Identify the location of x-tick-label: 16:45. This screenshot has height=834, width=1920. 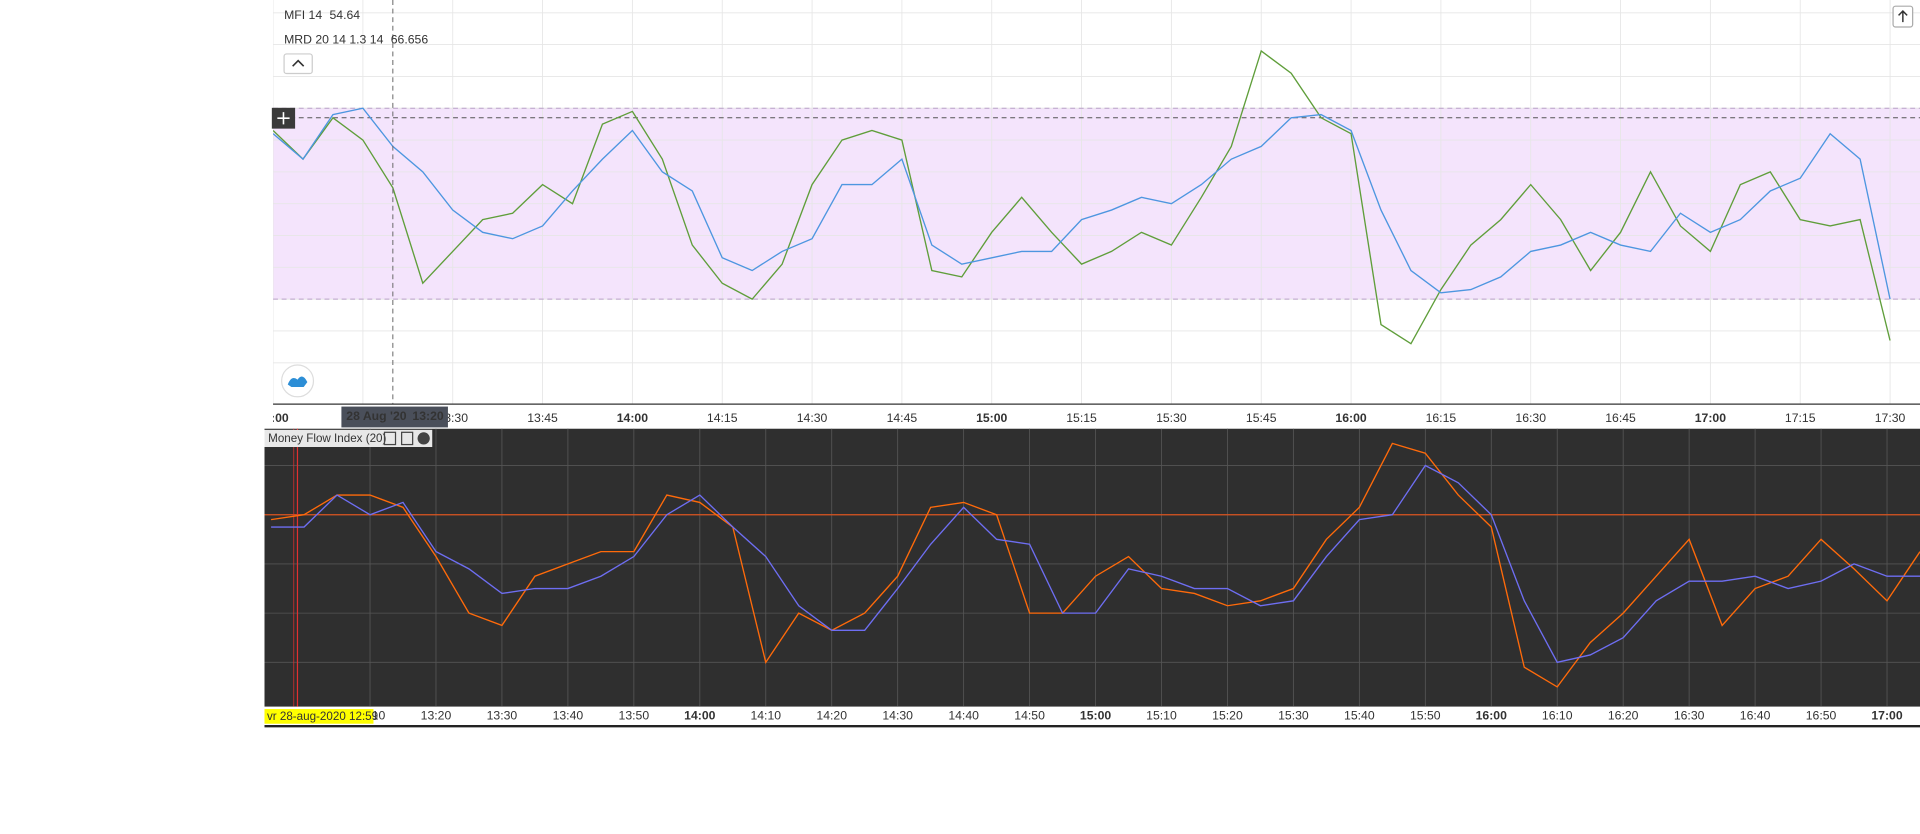
(1620, 418).